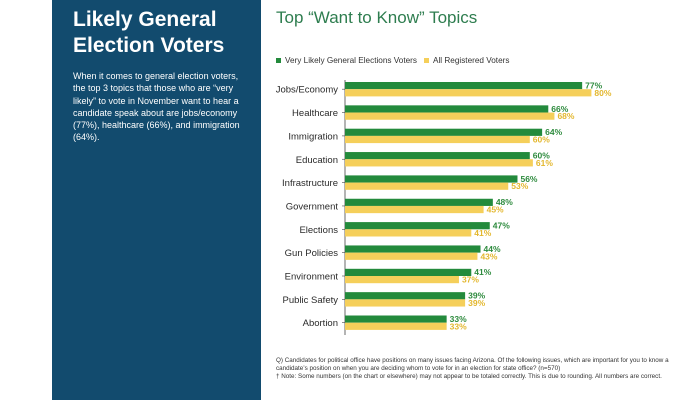 This screenshot has height=400, width=697. I want to click on legend-label: All Registered Voters, so click(471, 60).